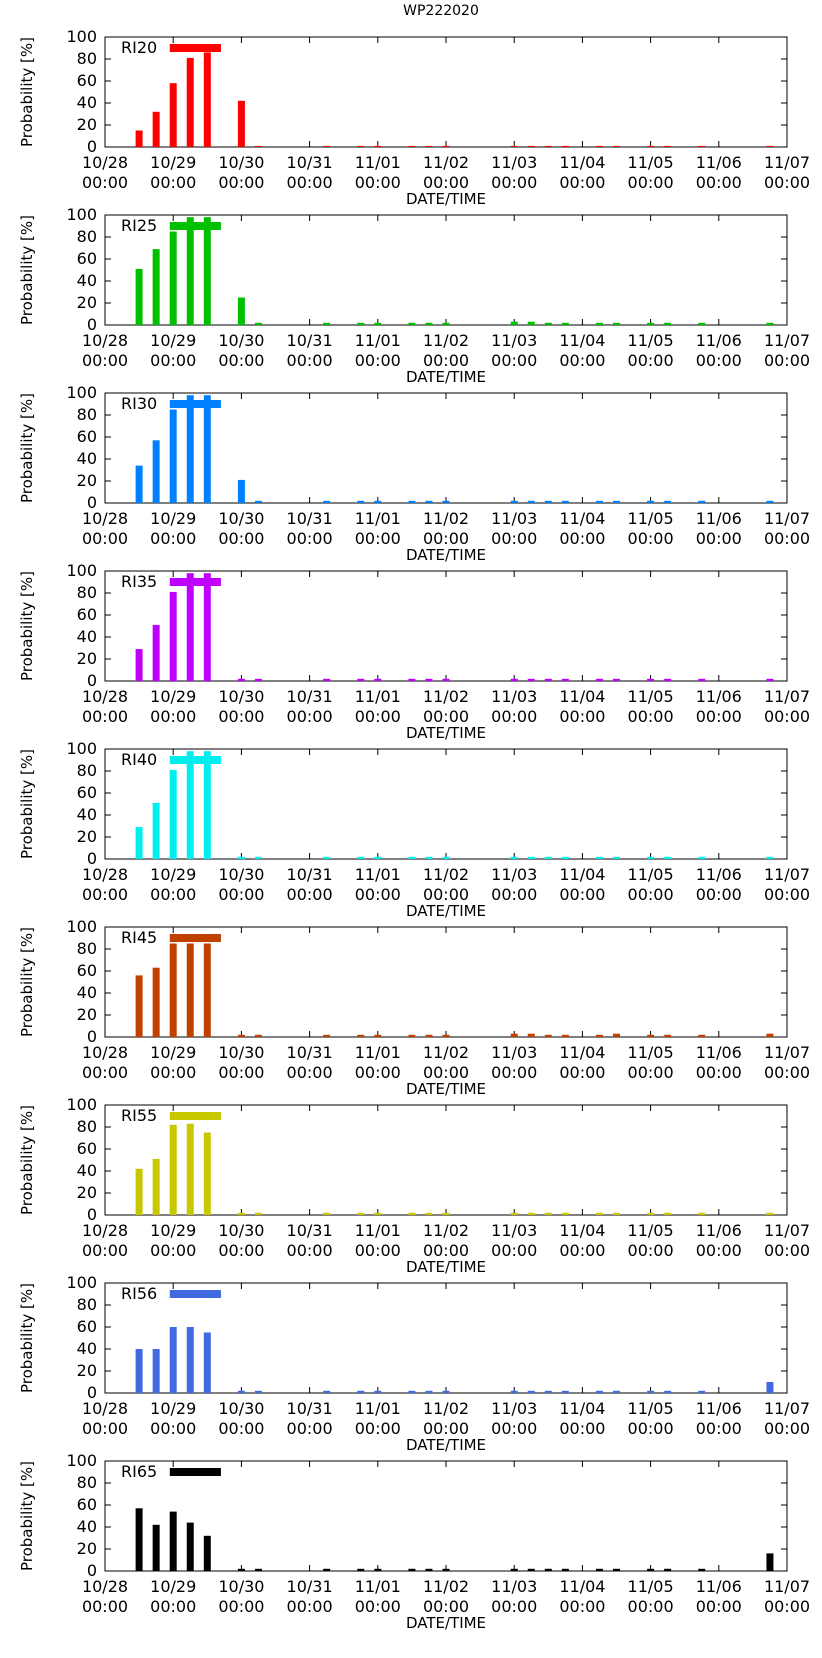  Describe the element at coordinates (105, 518) in the screenshot. I see `x-tick-label-date: 10/28` at that location.